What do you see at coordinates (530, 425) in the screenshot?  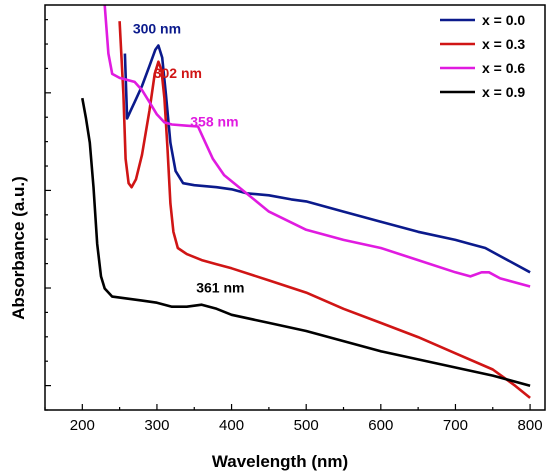 I see `x-tick-label: 800` at bounding box center [530, 425].